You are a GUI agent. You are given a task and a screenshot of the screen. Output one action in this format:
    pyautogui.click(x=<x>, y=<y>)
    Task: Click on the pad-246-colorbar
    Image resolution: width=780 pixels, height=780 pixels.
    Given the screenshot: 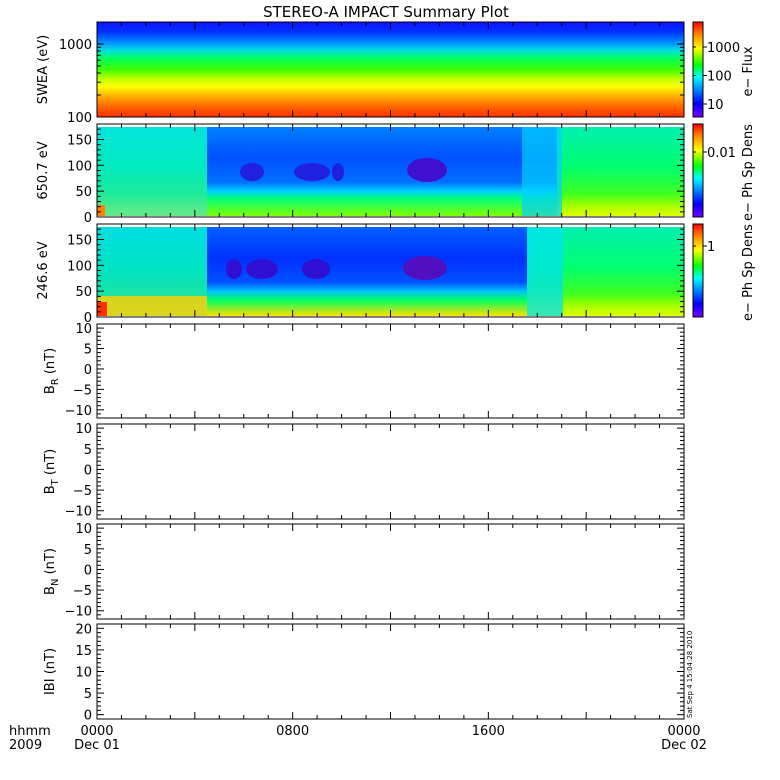 What is the action you would take?
    pyautogui.click(x=698, y=270)
    